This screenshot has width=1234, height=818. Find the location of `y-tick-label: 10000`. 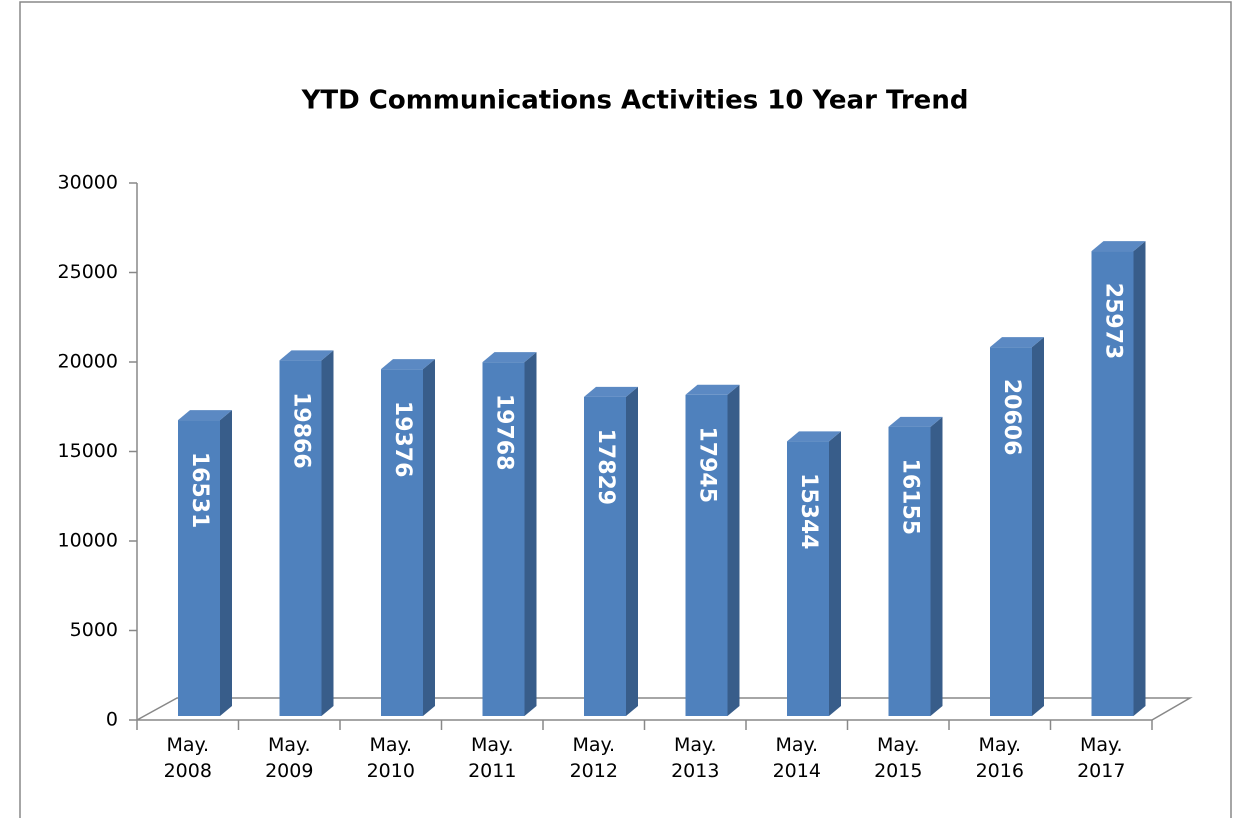

y-tick-label: 10000 is located at coordinates (88, 541).